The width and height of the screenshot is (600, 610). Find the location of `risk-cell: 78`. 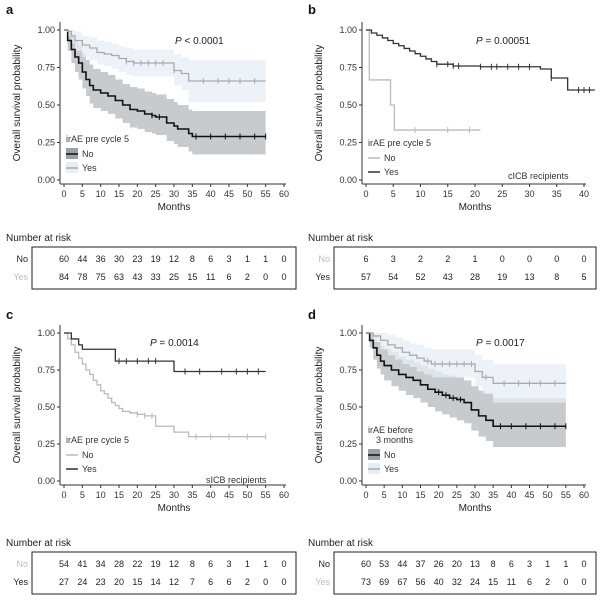

risk-cell: 78 is located at coordinates (82, 277).